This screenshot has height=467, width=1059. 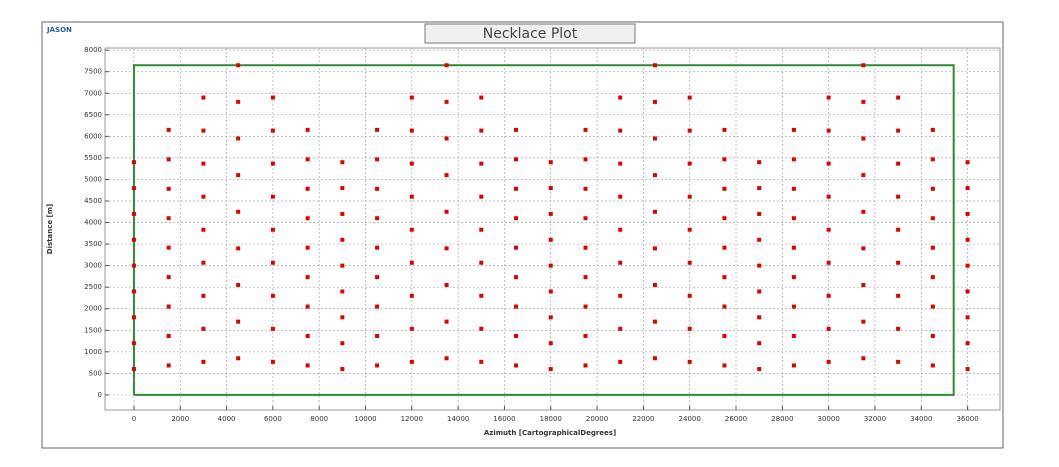 I want to click on x-tick-label: 26000, so click(x=736, y=419).